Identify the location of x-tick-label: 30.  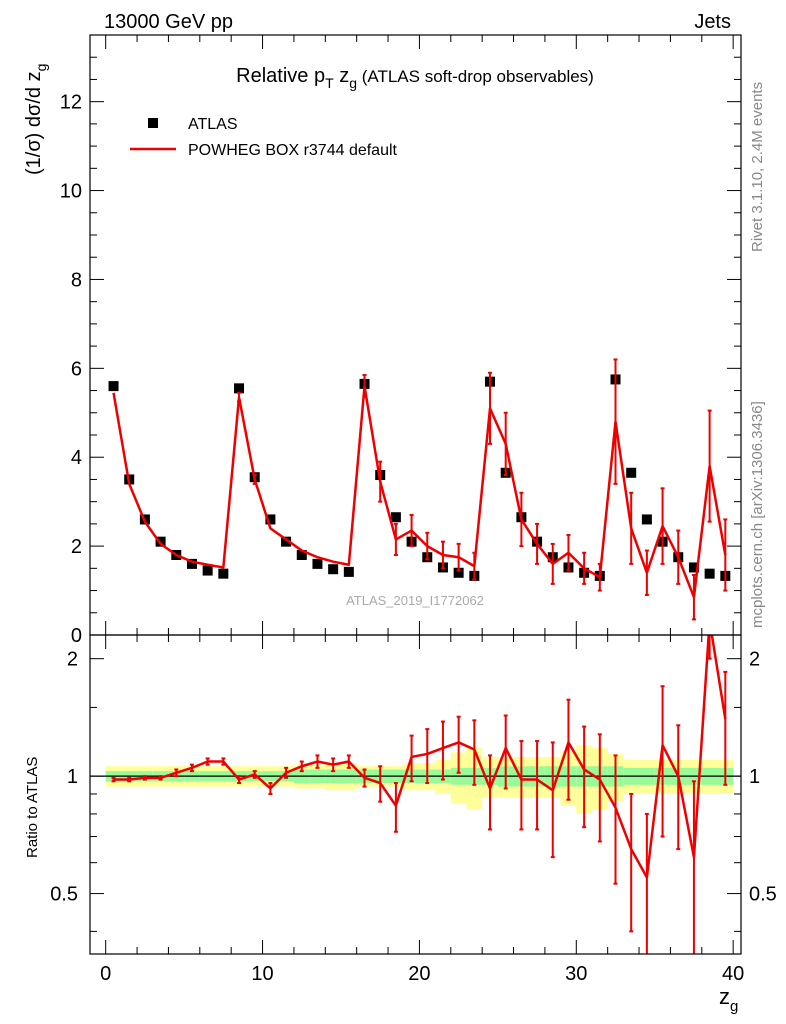
(576, 974).